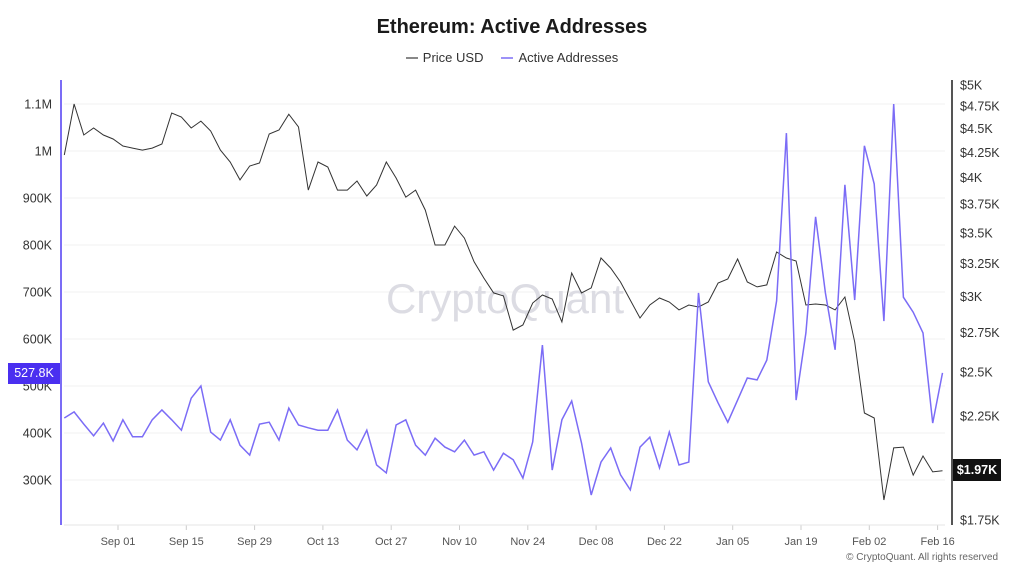 The width and height of the screenshot is (1024, 576). Describe the element at coordinates (976, 233) in the screenshot. I see `right-tick-label: $3.5K` at that location.